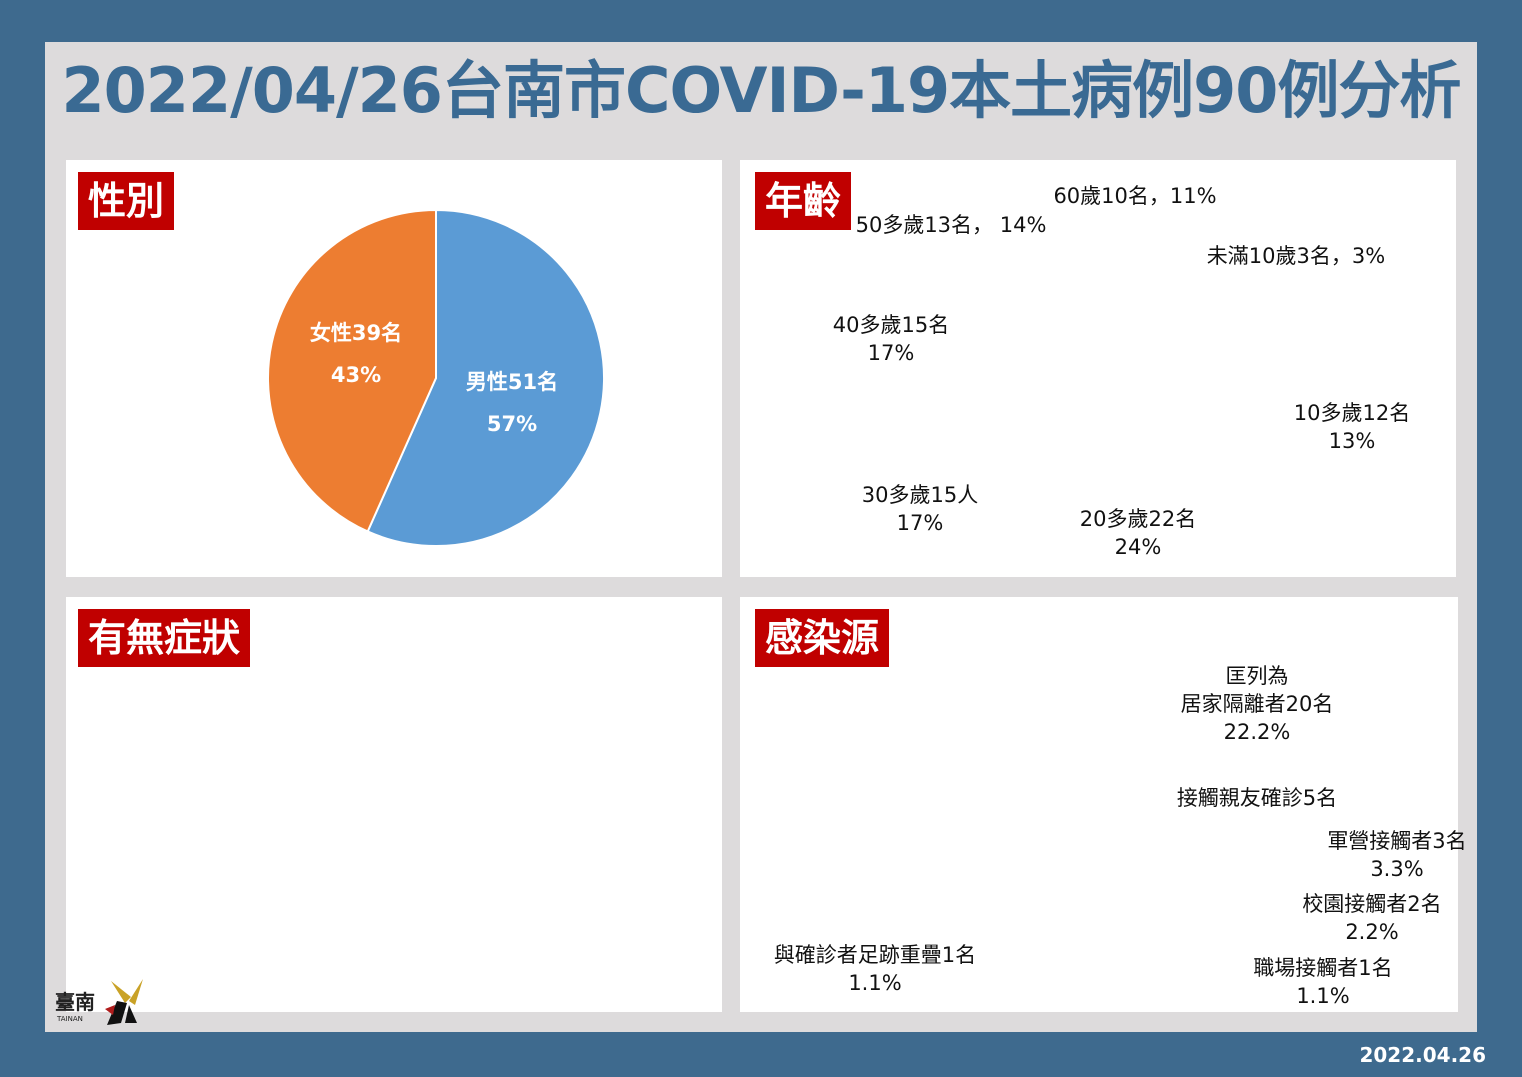 The width and height of the screenshot is (1522, 1077). Describe the element at coordinates (1296, 256) in the screenshot. I see `age-under10-label: 未滿10歲3名，3%` at that location.